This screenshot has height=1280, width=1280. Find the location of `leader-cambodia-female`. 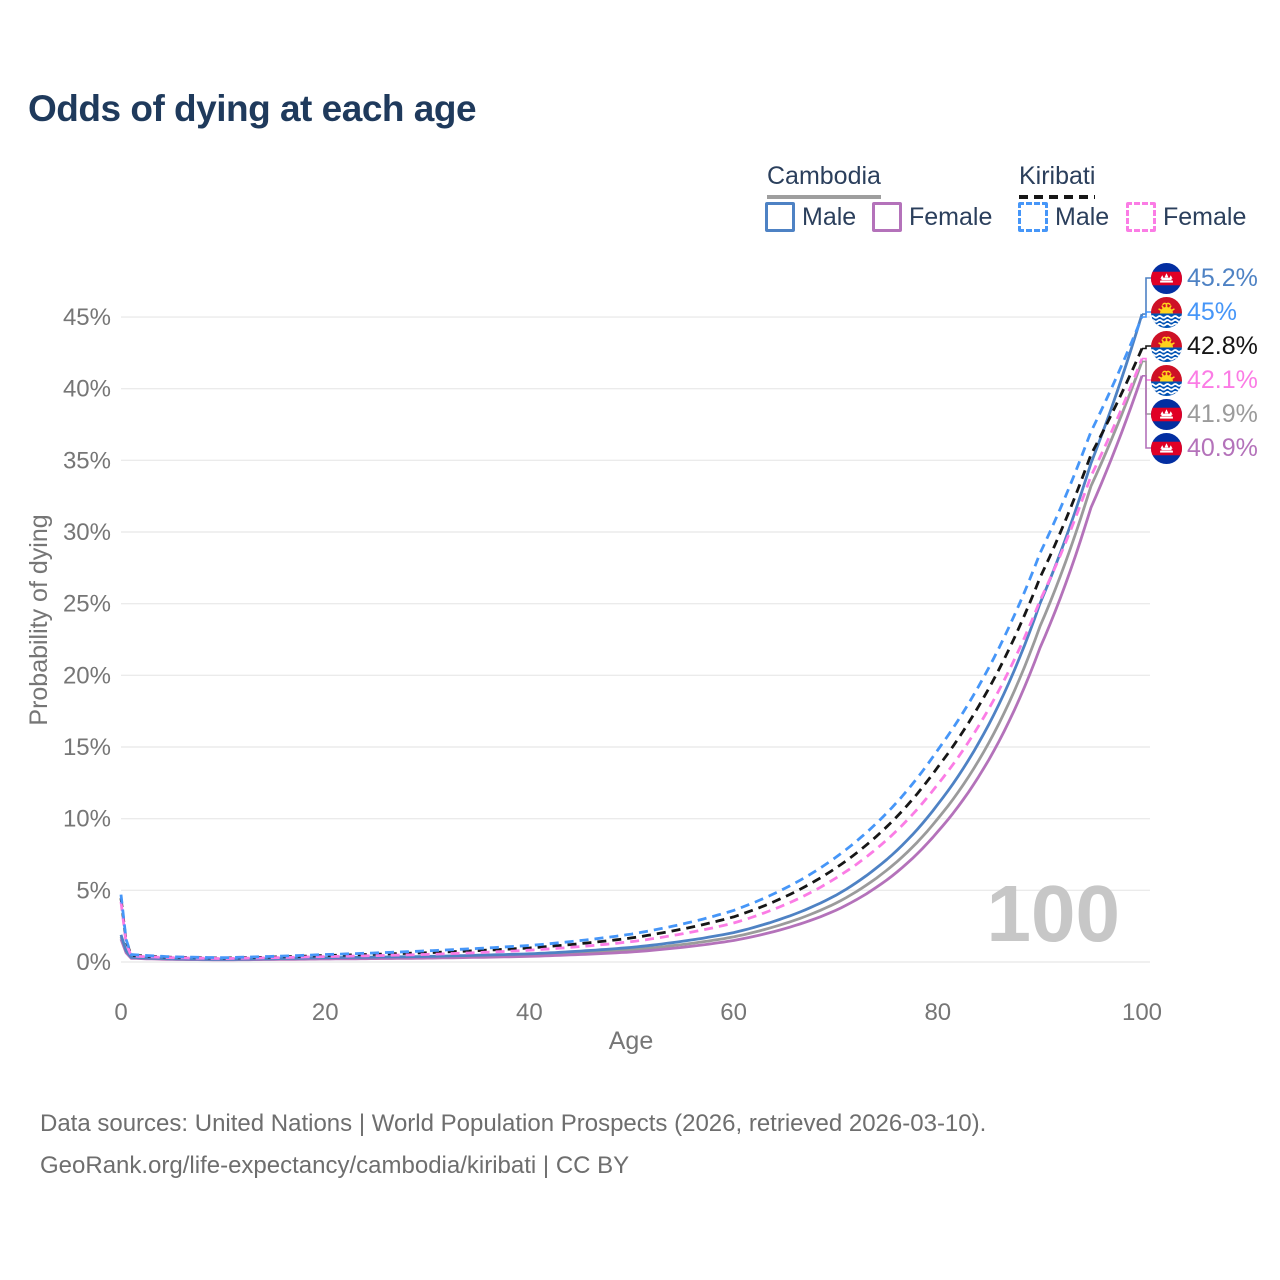

leader-cambodia-female is located at coordinates (1147, 412).